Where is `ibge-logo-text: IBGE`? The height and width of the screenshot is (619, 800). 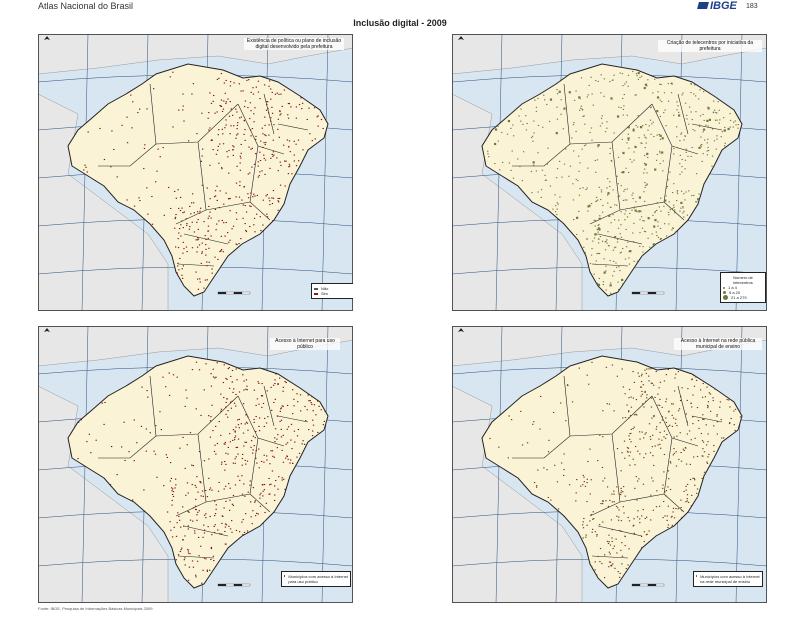 ibge-logo-text: IBGE is located at coordinates (723, 6).